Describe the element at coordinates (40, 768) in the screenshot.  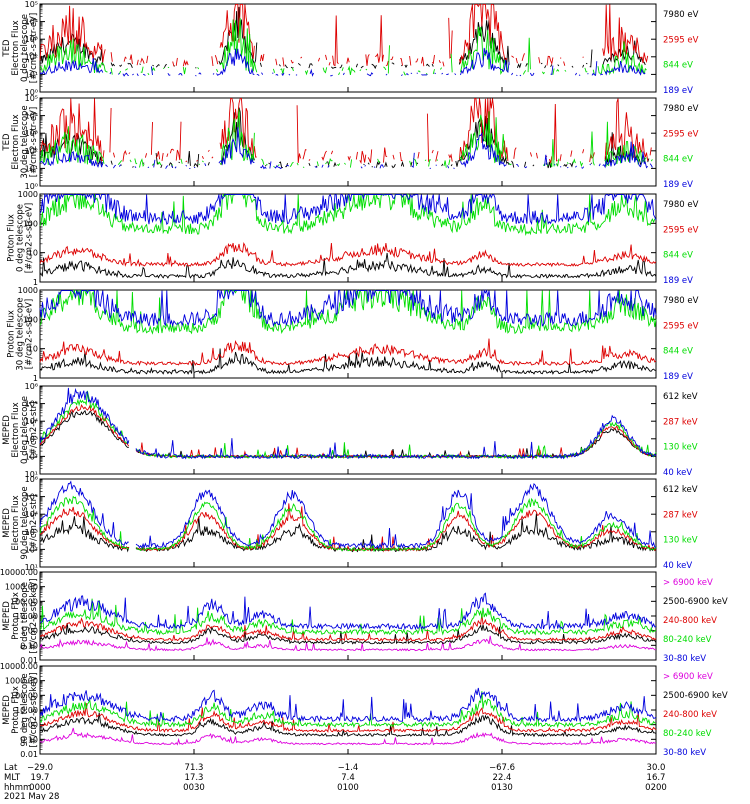
I see `x-tick-label-lat: −29.0` at that location.